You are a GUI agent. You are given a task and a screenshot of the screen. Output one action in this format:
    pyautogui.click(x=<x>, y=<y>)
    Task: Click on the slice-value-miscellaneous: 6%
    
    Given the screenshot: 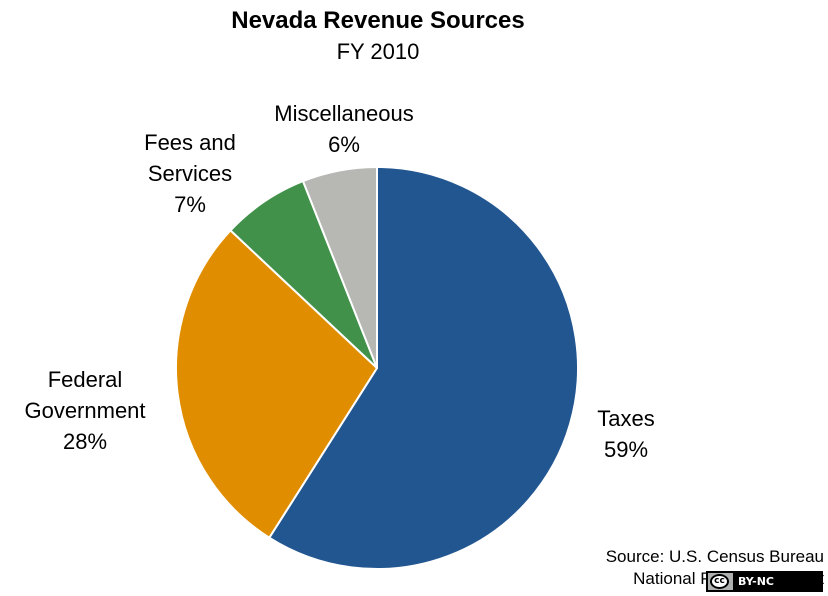 What is the action you would take?
    pyautogui.click(x=344, y=144)
    